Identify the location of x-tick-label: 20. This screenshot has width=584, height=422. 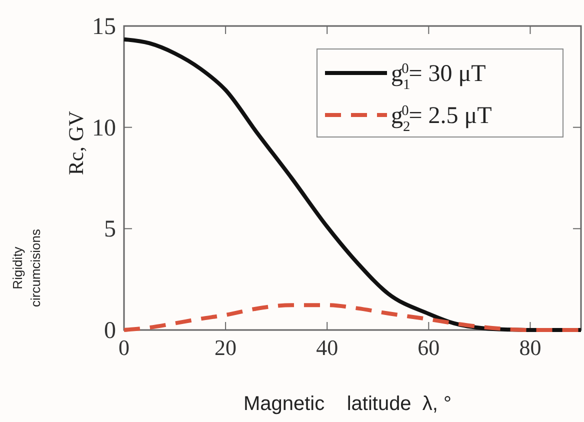
(225, 347).